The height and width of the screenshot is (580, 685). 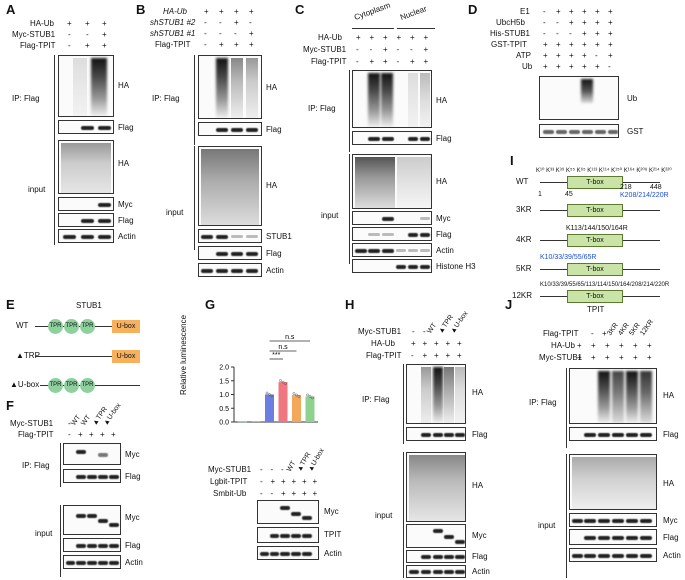 What do you see at coordinates (86, 420) in the screenshot?
I see `f-mark: WT` at bounding box center [86, 420].